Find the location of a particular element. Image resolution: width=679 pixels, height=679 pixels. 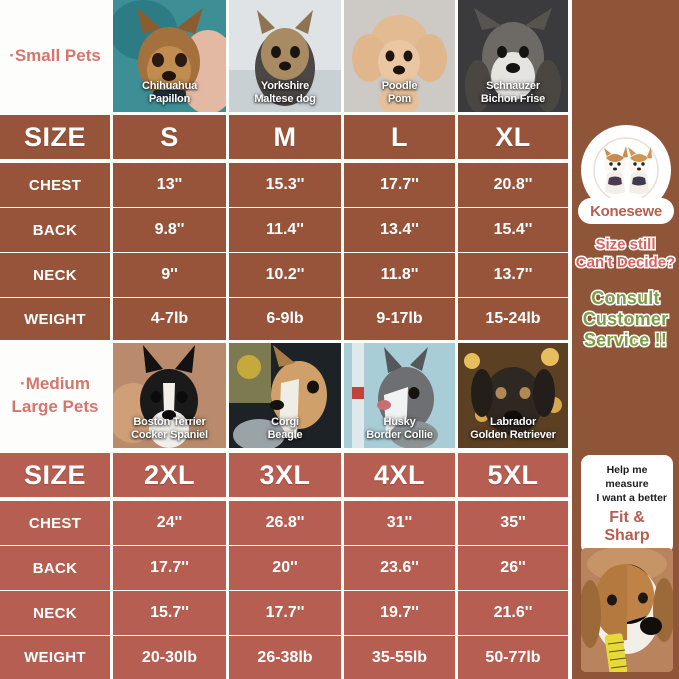

small-row-label-neck: NECK is located at coordinates (55, 275).